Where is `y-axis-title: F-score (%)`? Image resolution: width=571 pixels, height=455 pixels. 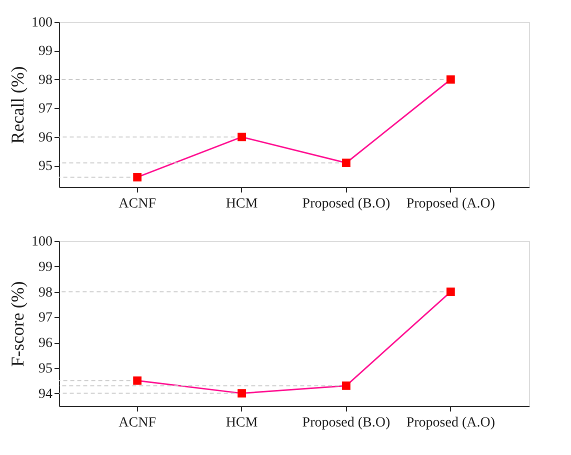
y-axis-title: F-score (%) is located at coordinates (18, 324).